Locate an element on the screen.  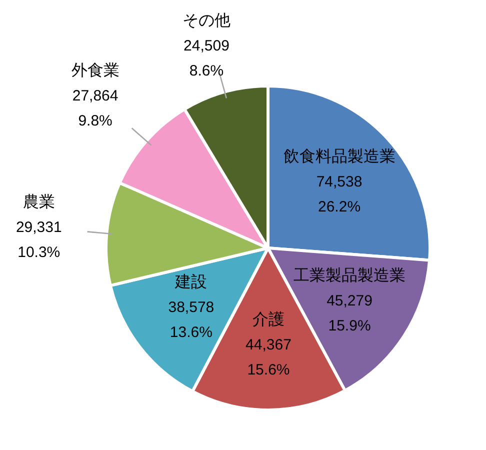
data-label: 74,538 26.2% is located at coordinates (339, 194).